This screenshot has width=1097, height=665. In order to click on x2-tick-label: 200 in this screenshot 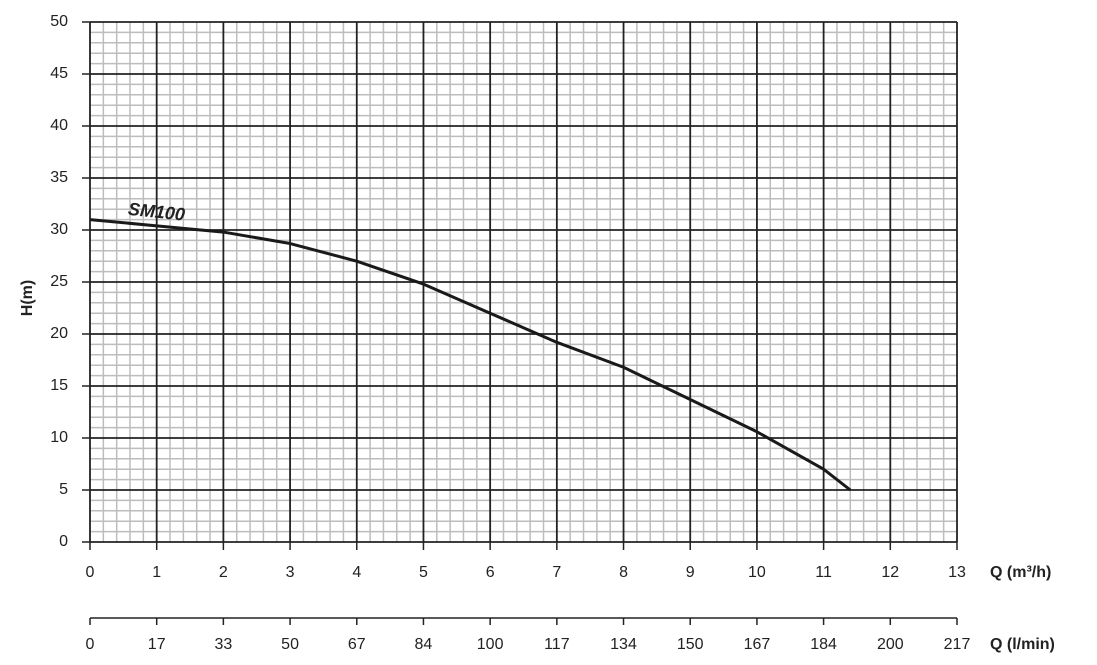, I will do `click(890, 644)`.